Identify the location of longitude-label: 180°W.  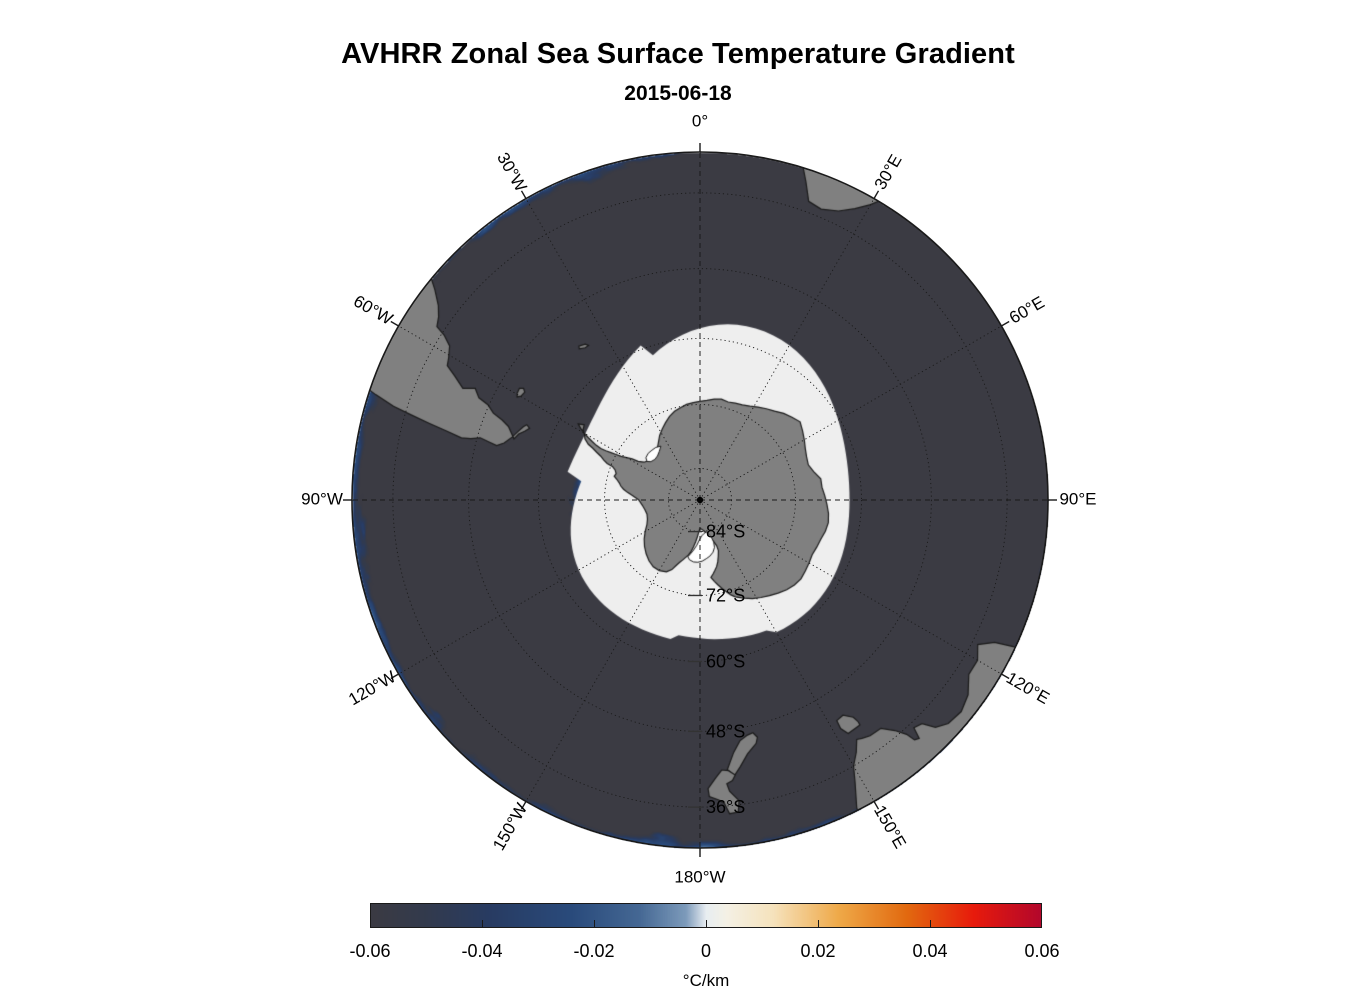
(699, 876).